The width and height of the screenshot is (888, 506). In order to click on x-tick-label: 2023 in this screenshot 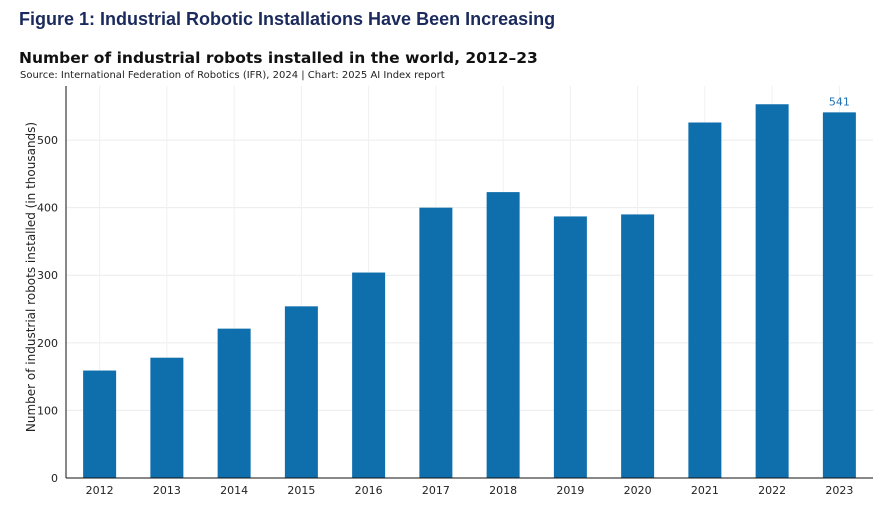, I will do `click(839, 490)`.